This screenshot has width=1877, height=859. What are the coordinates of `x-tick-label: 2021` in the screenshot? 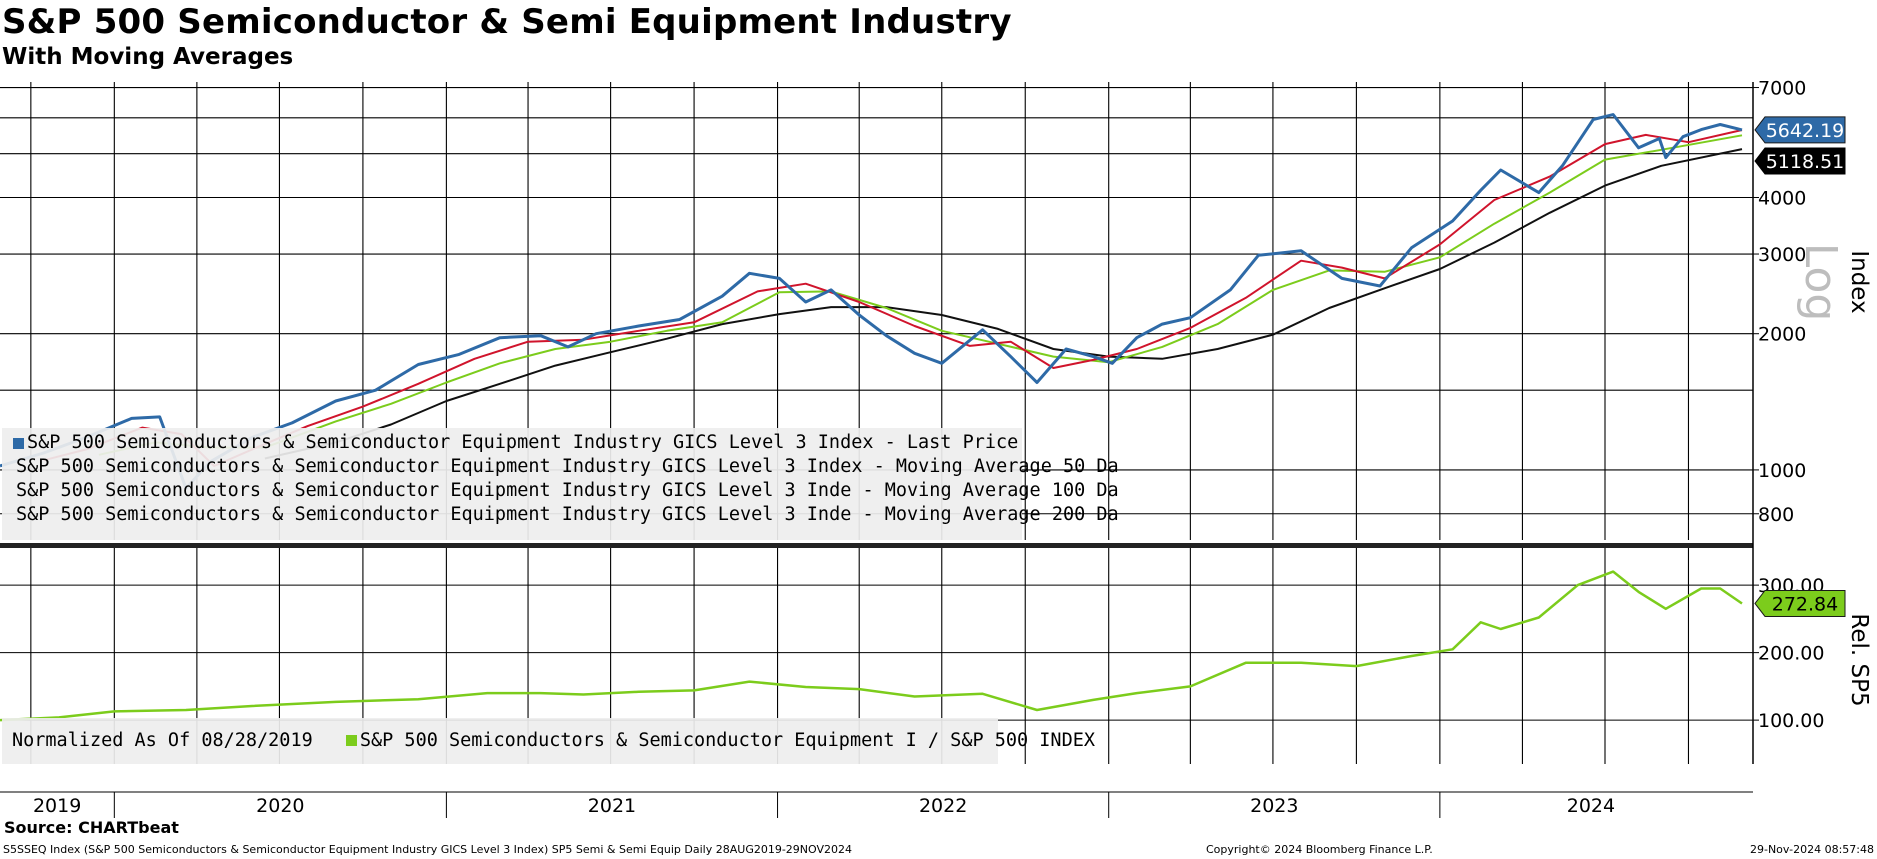 It's located at (612, 806).